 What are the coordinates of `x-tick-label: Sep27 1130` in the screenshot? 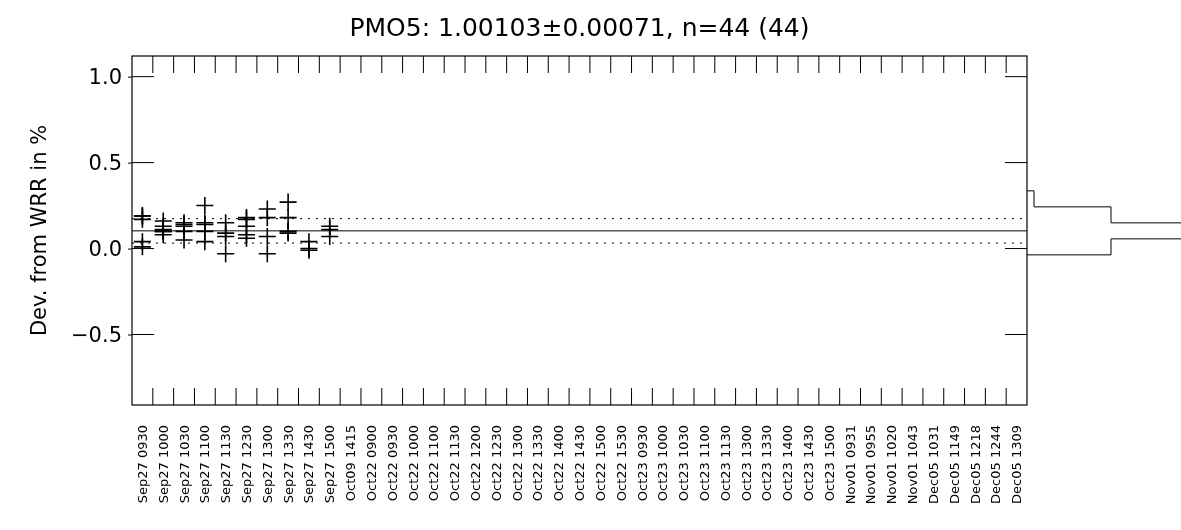 It's located at (226, 464).